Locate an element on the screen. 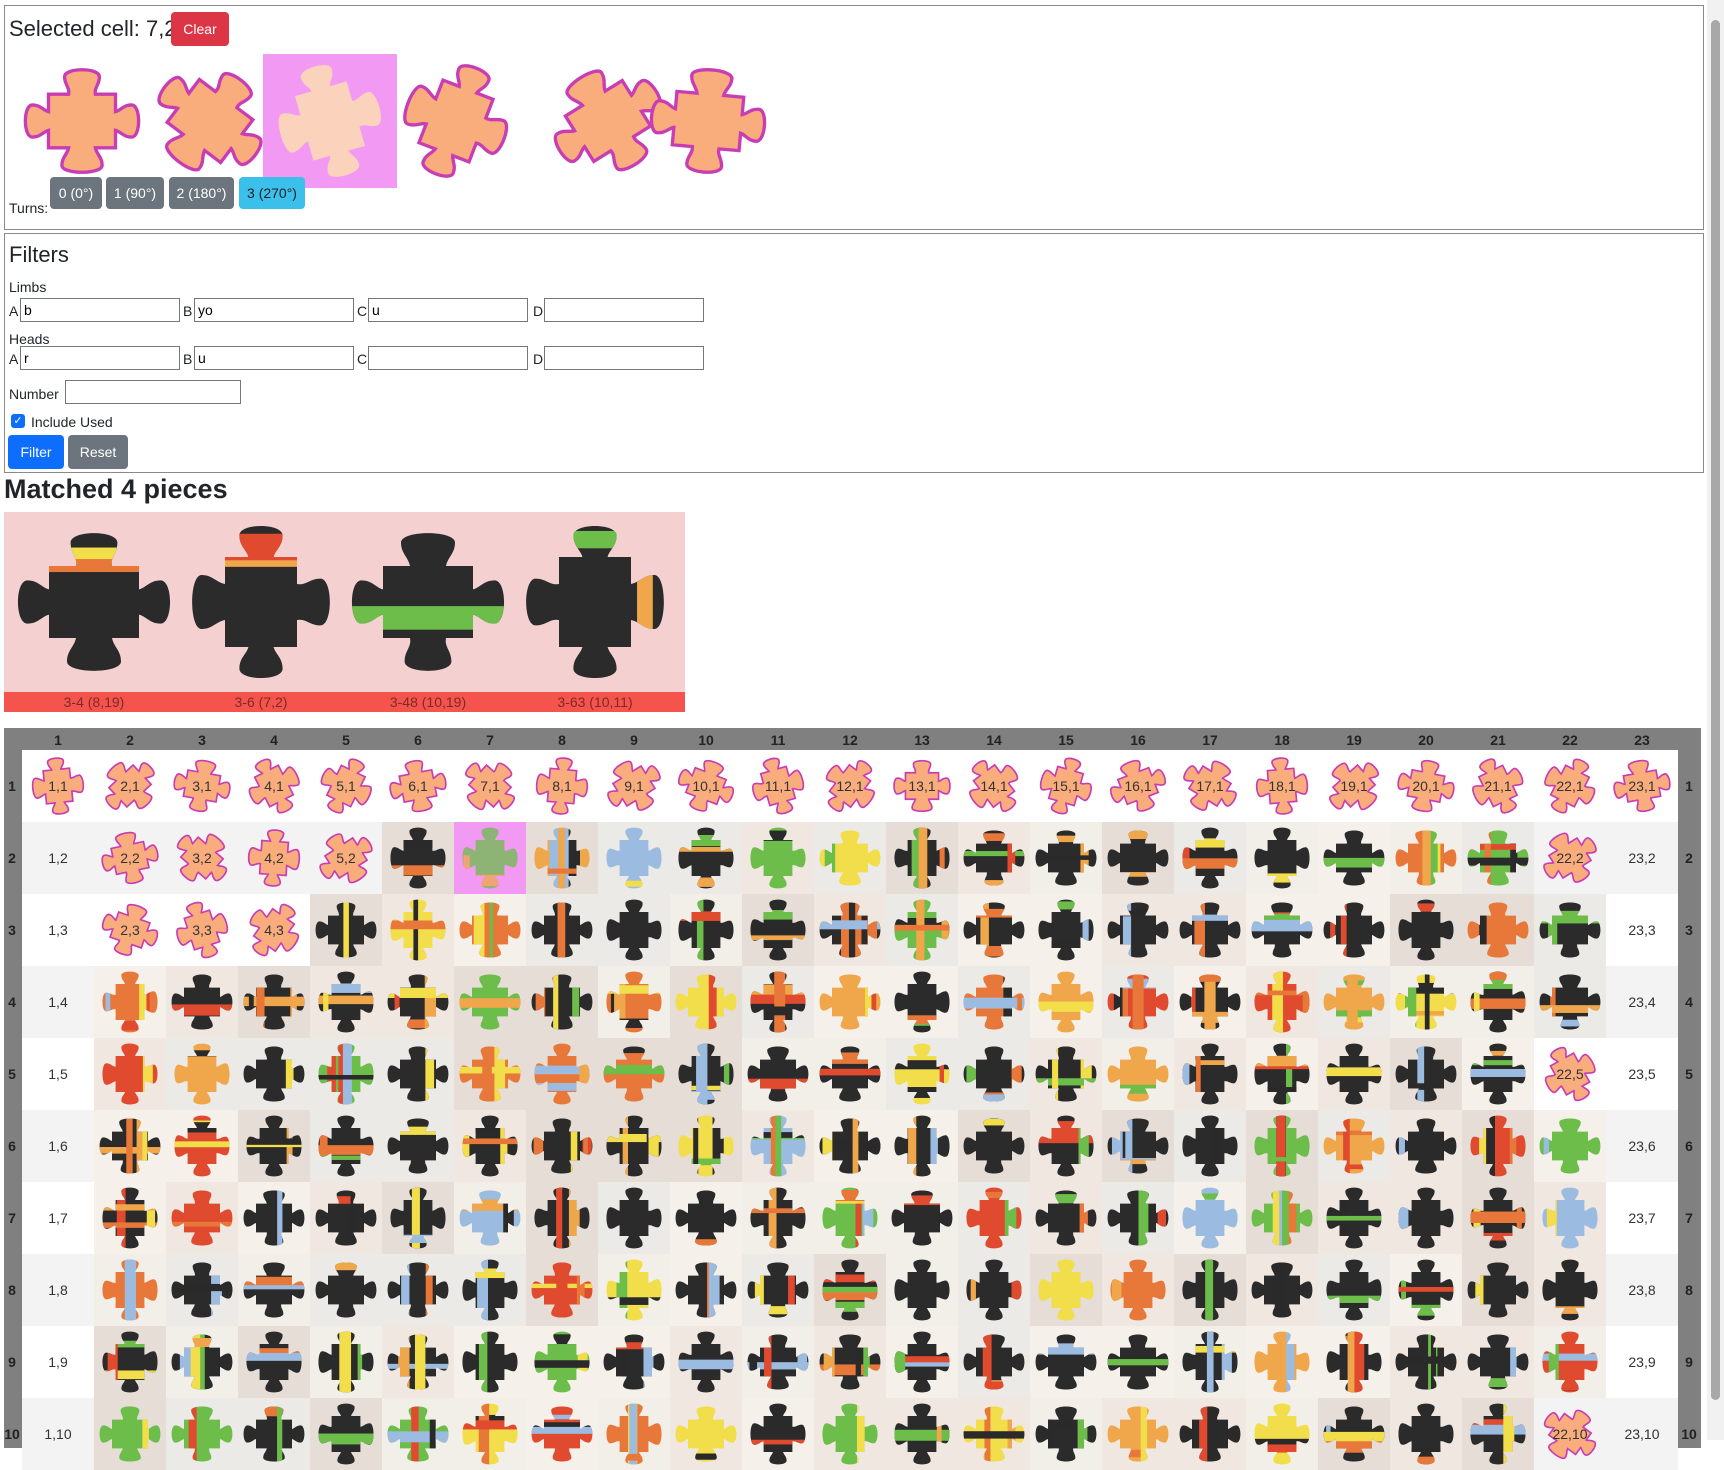 This screenshot has height=1470, width=1724. clear-button: Clear is located at coordinates (200, 29).